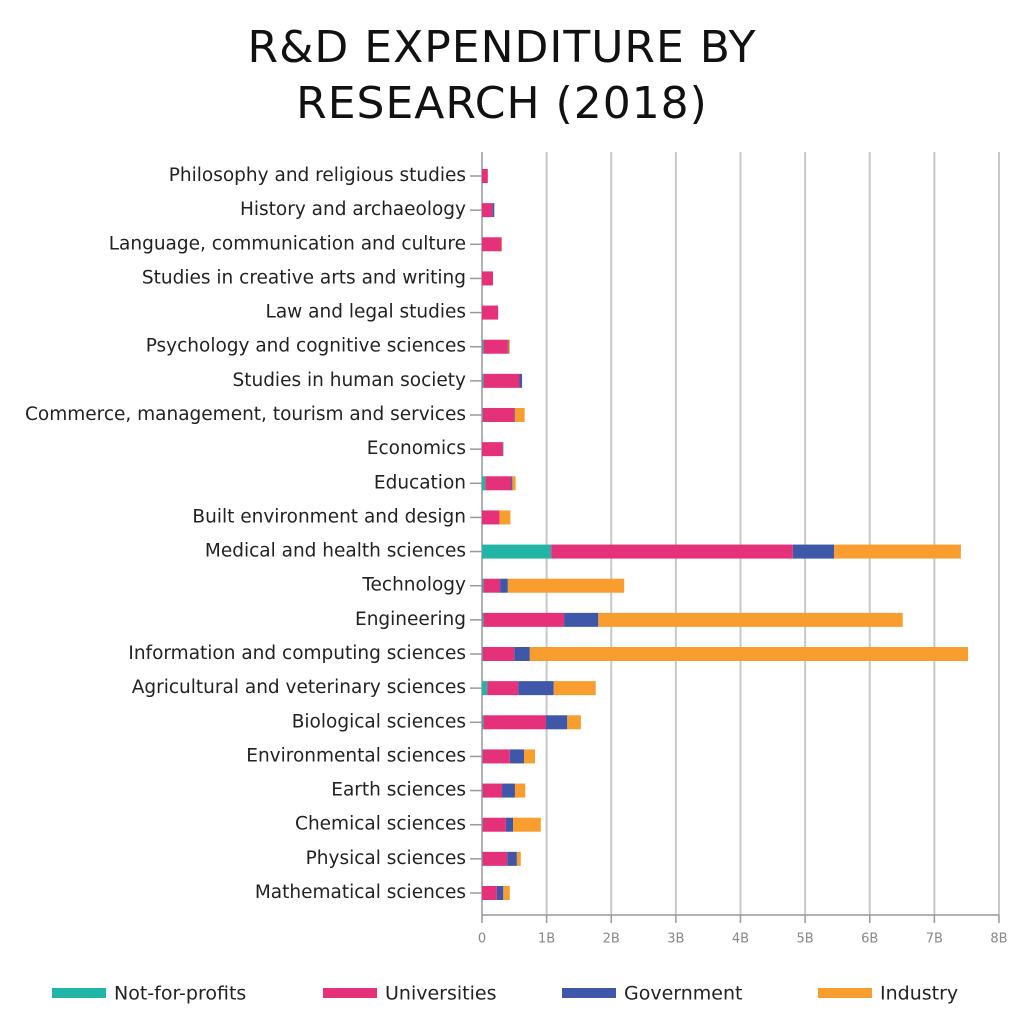 The width and height of the screenshot is (1024, 1024). What do you see at coordinates (380, 824) in the screenshot?
I see `y-tick-label: Chemical sciences` at bounding box center [380, 824].